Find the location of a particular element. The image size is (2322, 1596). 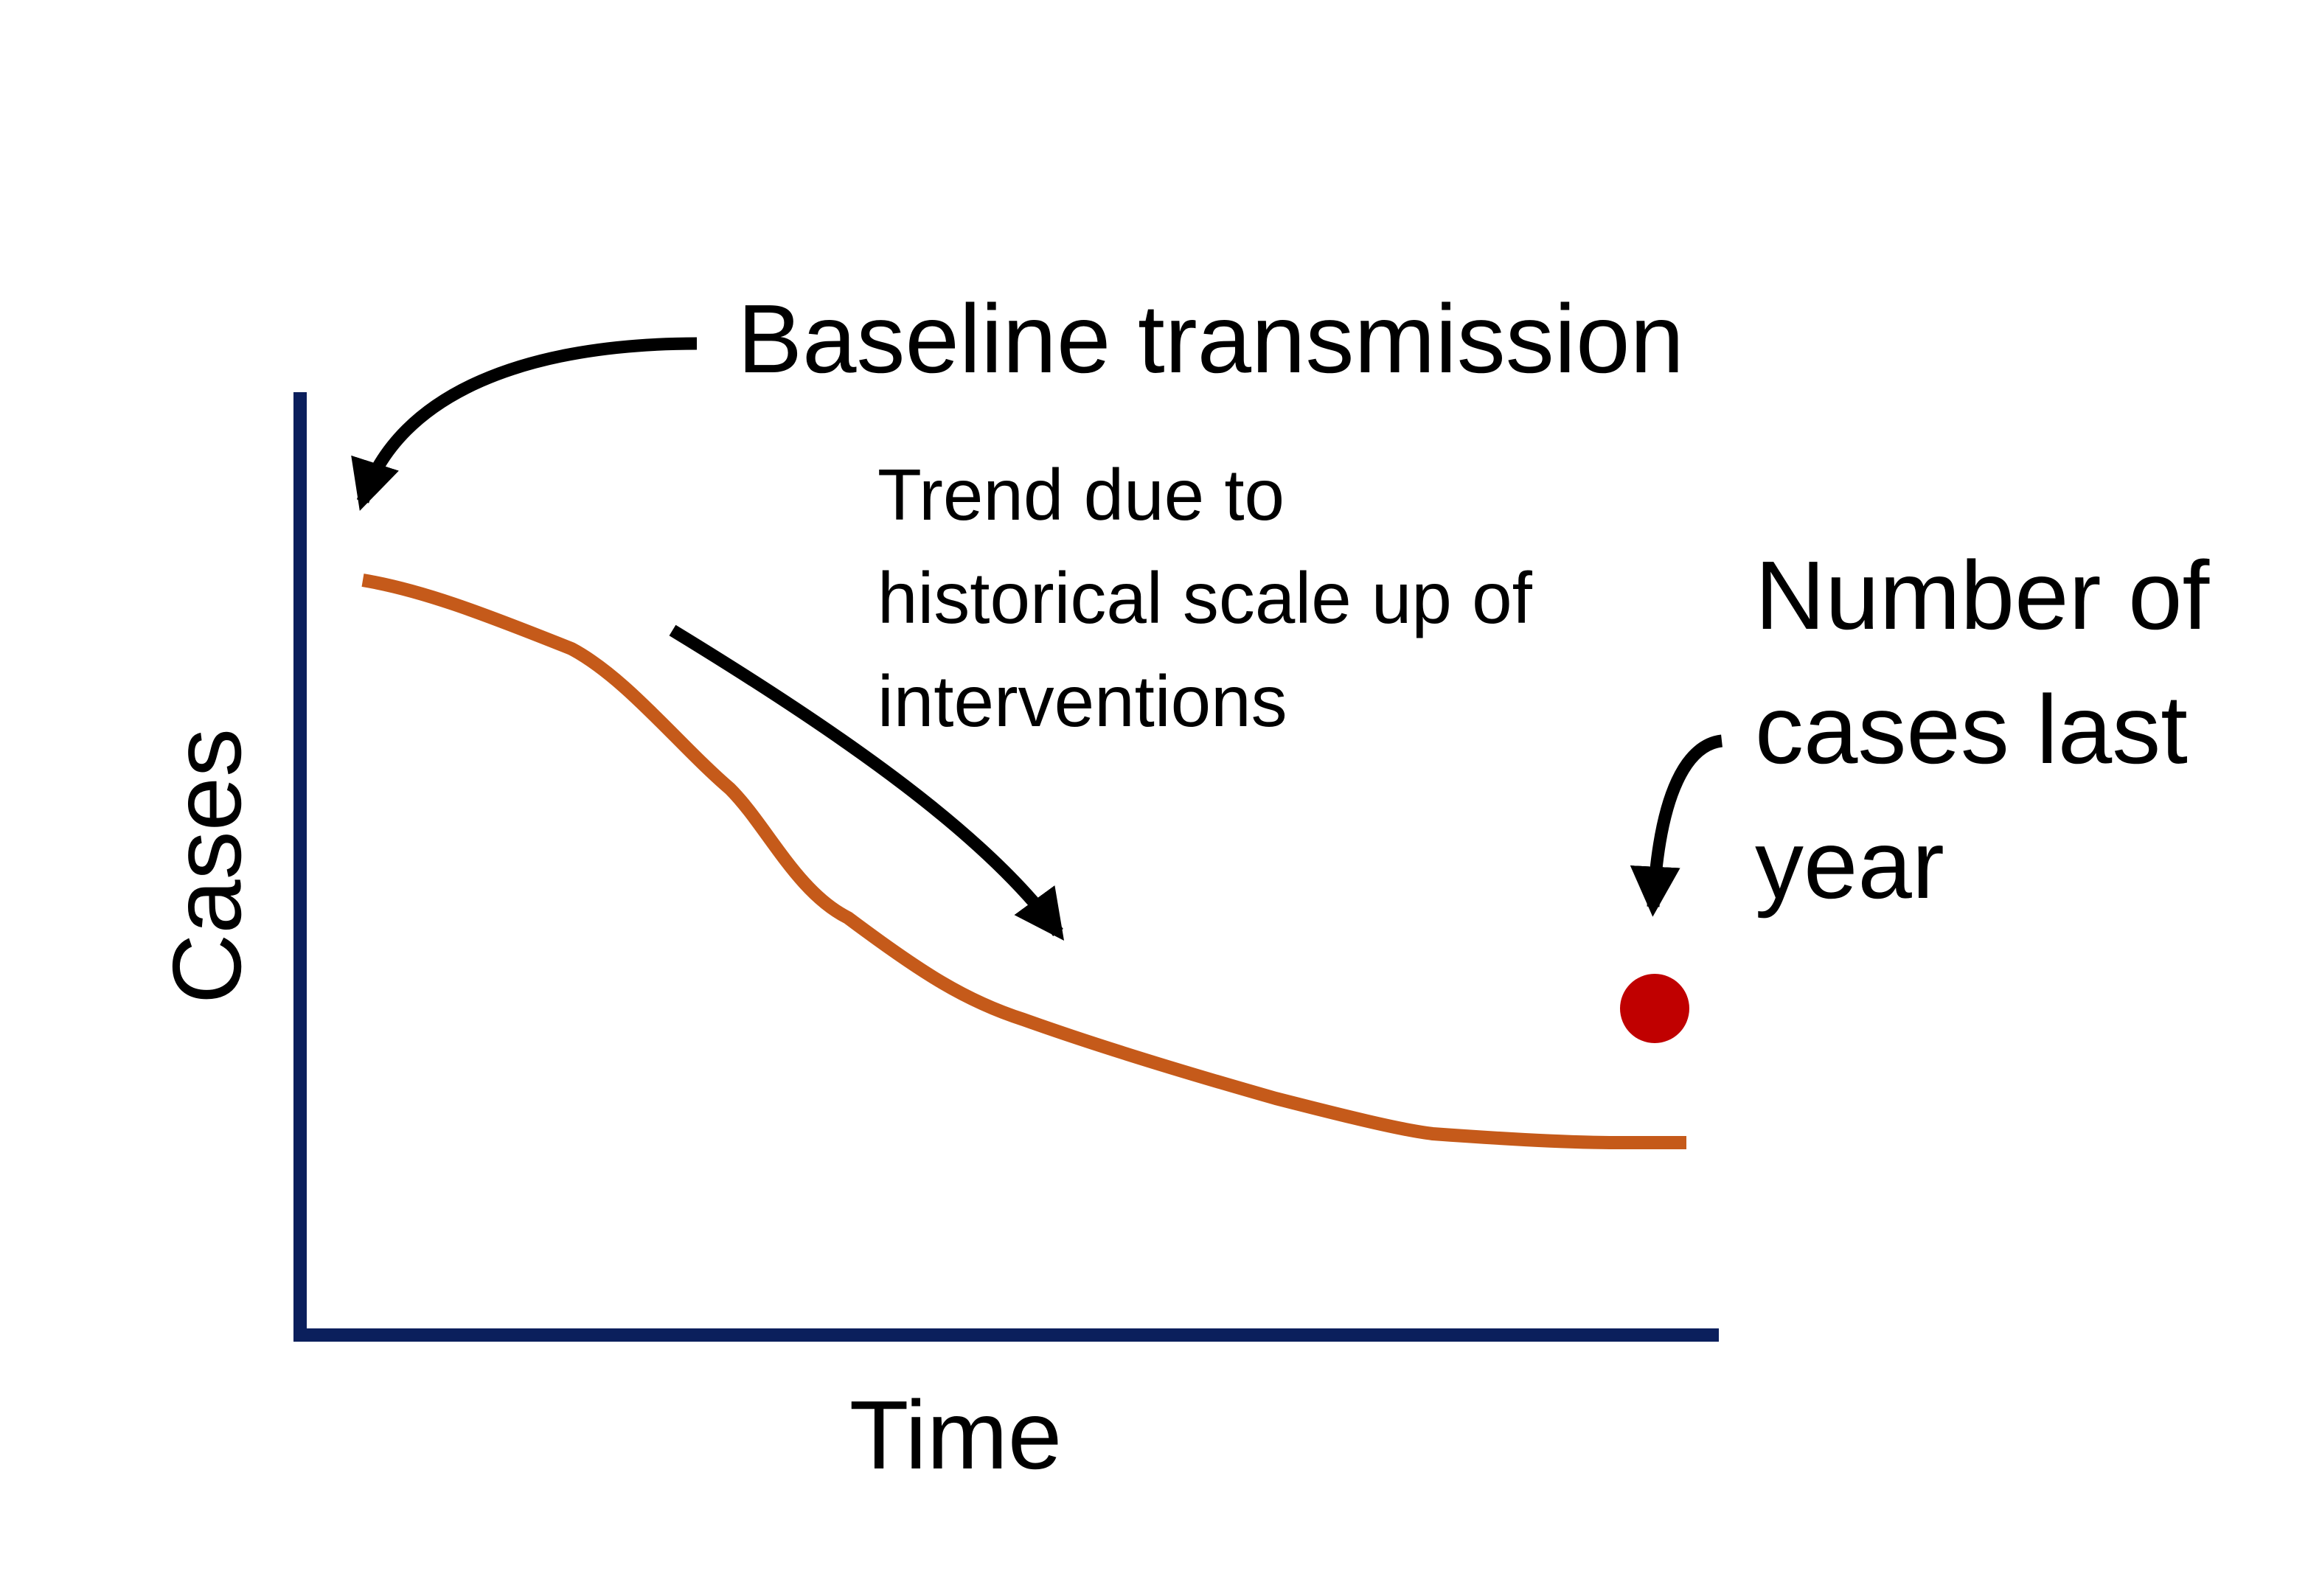

trend-arrow is located at coordinates (867, 783).